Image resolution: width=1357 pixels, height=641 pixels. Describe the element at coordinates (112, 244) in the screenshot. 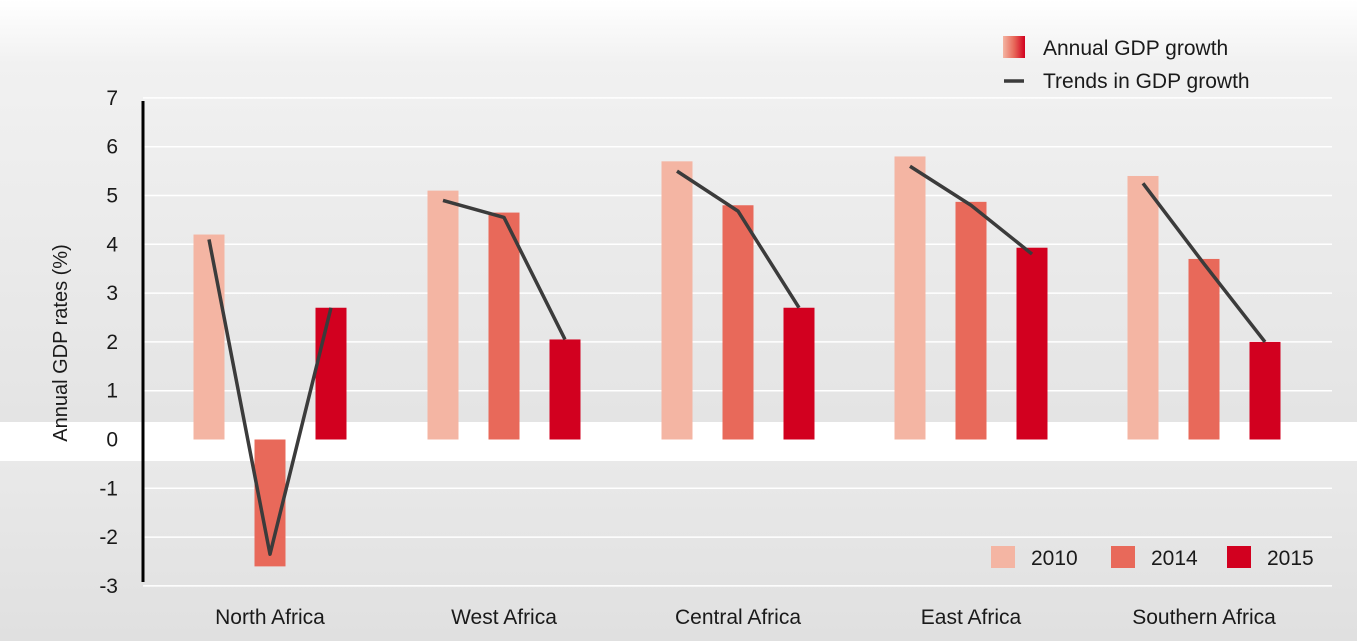

I see `y-tick-label: 4` at that location.